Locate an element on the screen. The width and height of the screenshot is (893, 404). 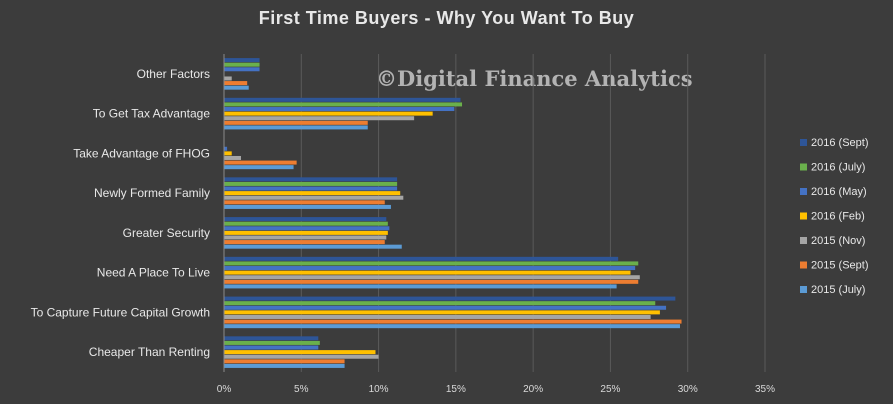
x-tick-label: 10% is located at coordinates (379, 389).